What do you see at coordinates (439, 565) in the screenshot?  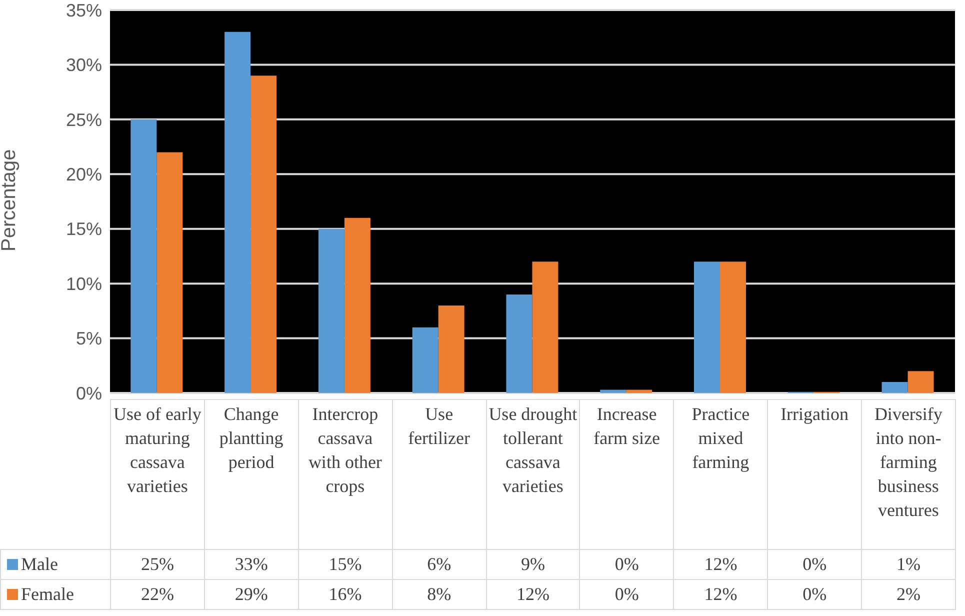 I see `data-label: 6%` at bounding box center [439, 565].